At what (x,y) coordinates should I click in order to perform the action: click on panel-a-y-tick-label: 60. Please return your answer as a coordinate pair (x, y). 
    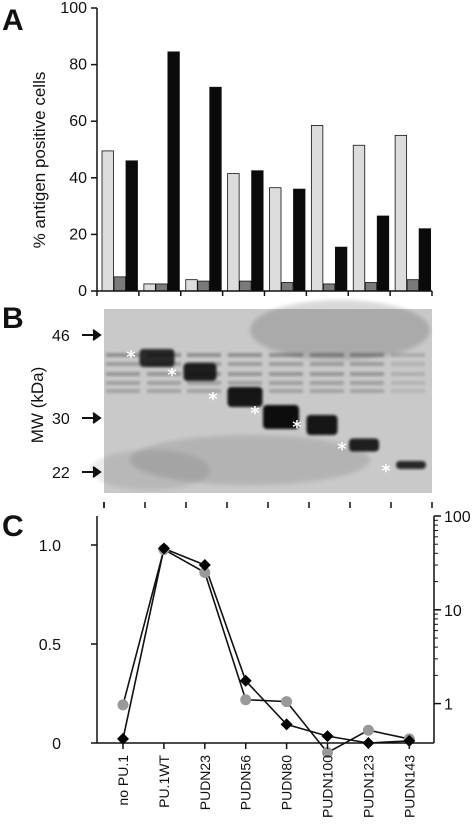
    Looking at the image, I should click on (78, 121).